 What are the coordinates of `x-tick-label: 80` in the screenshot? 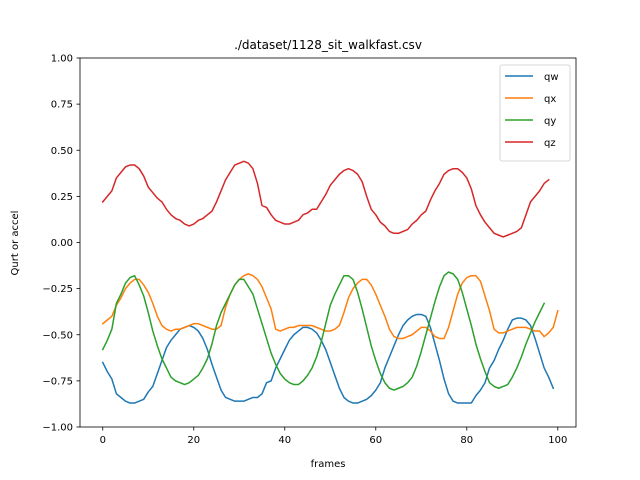 It's located at (466, 440).